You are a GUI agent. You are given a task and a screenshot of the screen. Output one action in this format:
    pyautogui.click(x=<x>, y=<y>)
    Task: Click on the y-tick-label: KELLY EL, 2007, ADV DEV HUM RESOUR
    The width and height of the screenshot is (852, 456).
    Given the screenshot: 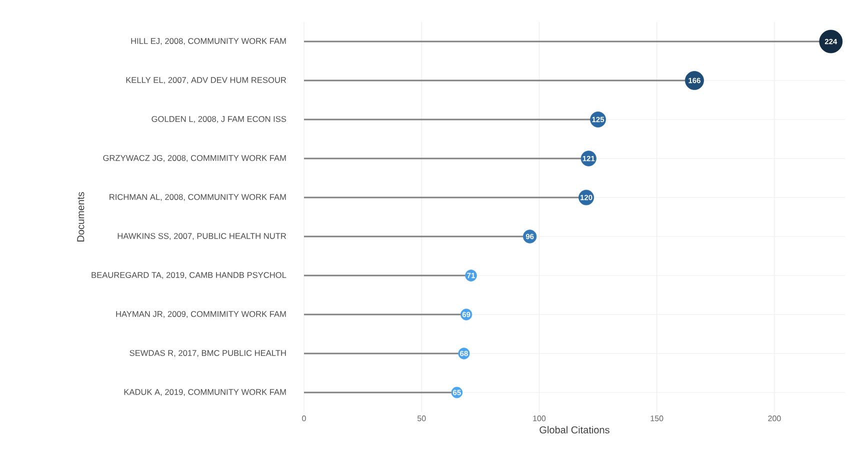 What is the action you would take?
    pyautogui.click(x=206, y=80)
    